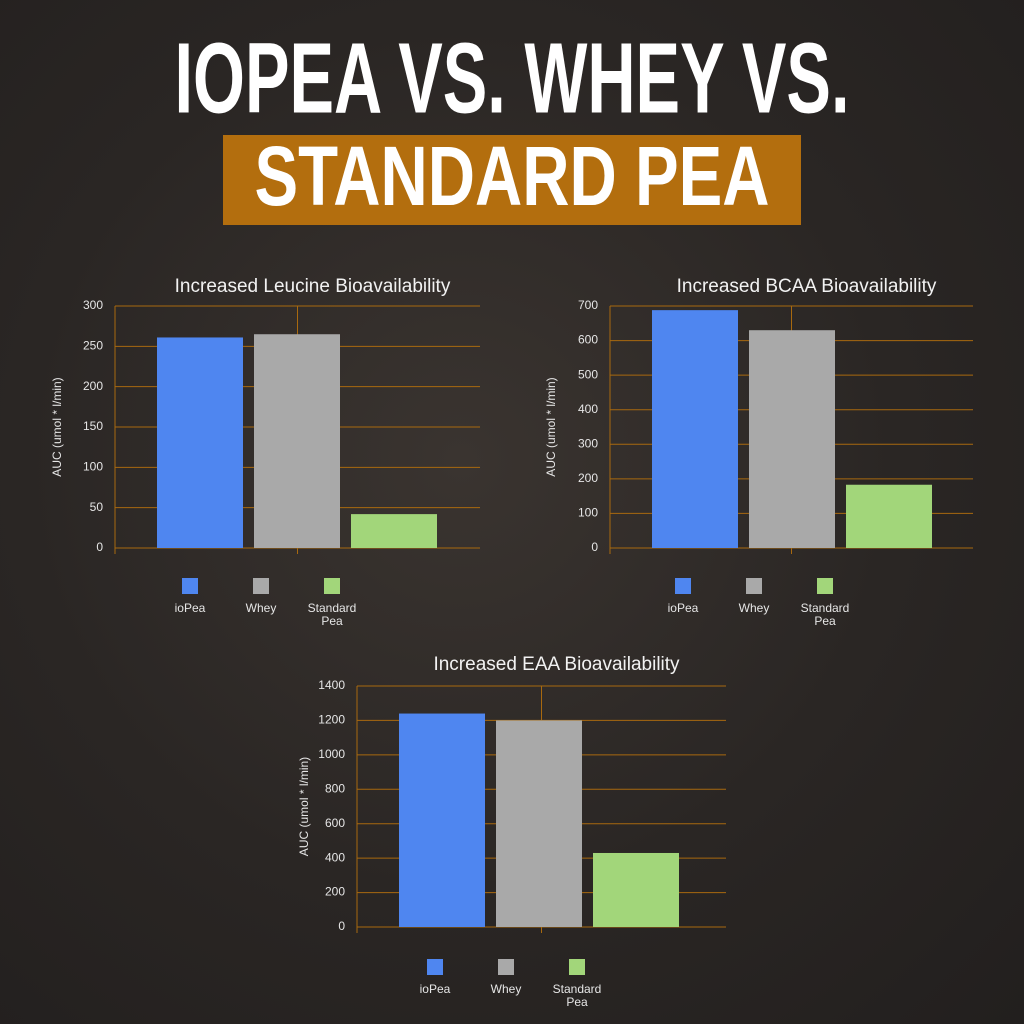  I want to click on headline: IOPEA VS. WHEY VS., so click(512, 78).